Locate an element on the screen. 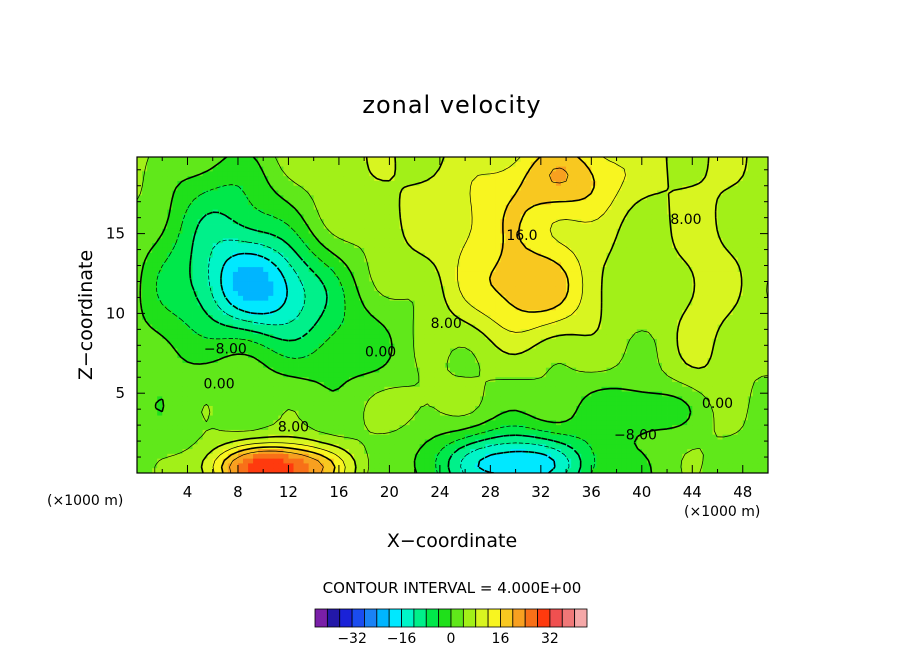 Image resolution: width=904 pixels, height=654 pixels. x-tick-label: 4 is located at coordinates (188, 492).